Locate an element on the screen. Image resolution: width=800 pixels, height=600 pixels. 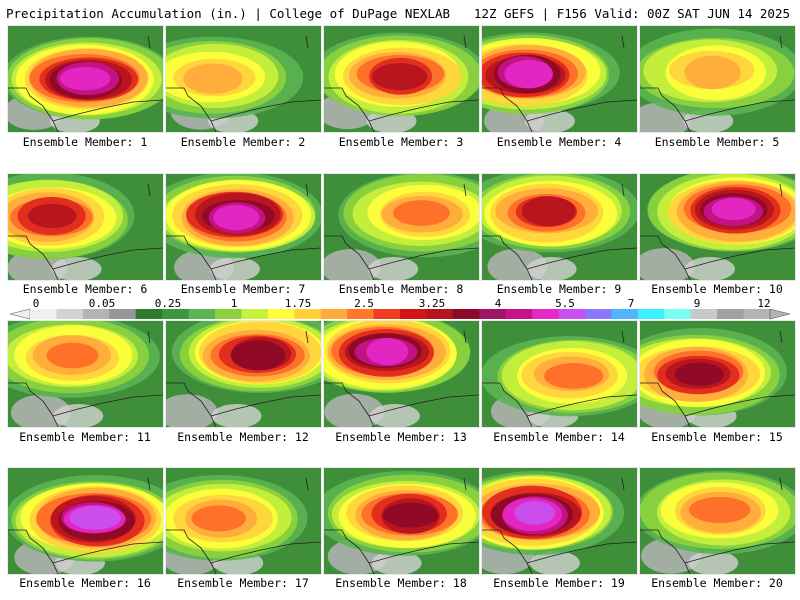
ensemble-member-label: Ensemble Member: 16 is located at coordinates (85, 583).